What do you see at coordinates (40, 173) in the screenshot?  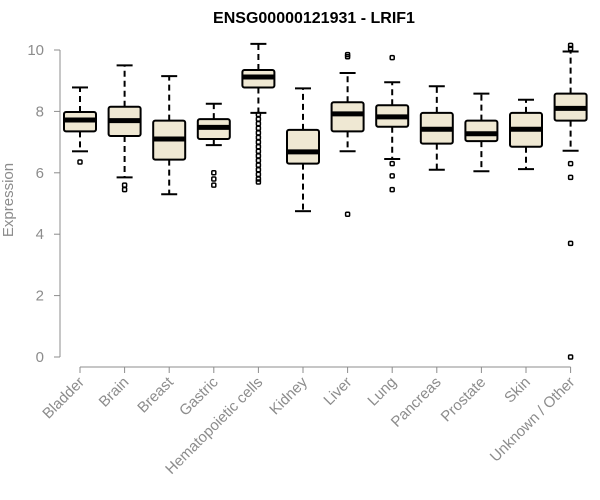 I see `y-tick-label: 6` at bounding box center [40, 173].